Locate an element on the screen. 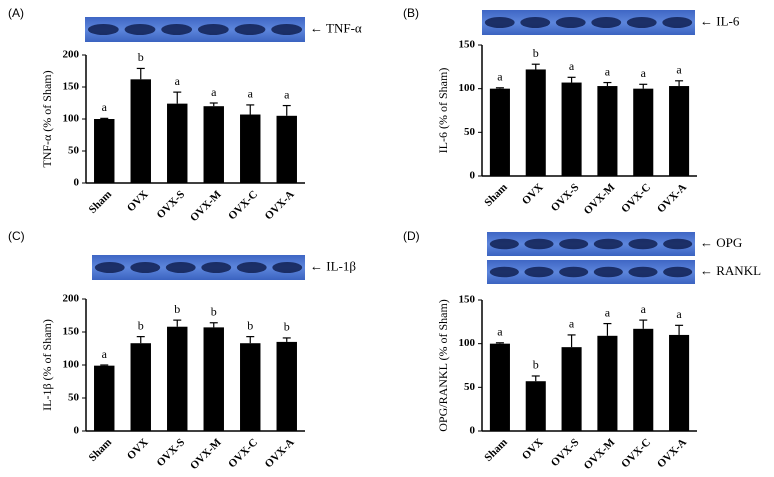  blot-label: ← OPG is located at coordinates (721, 242).